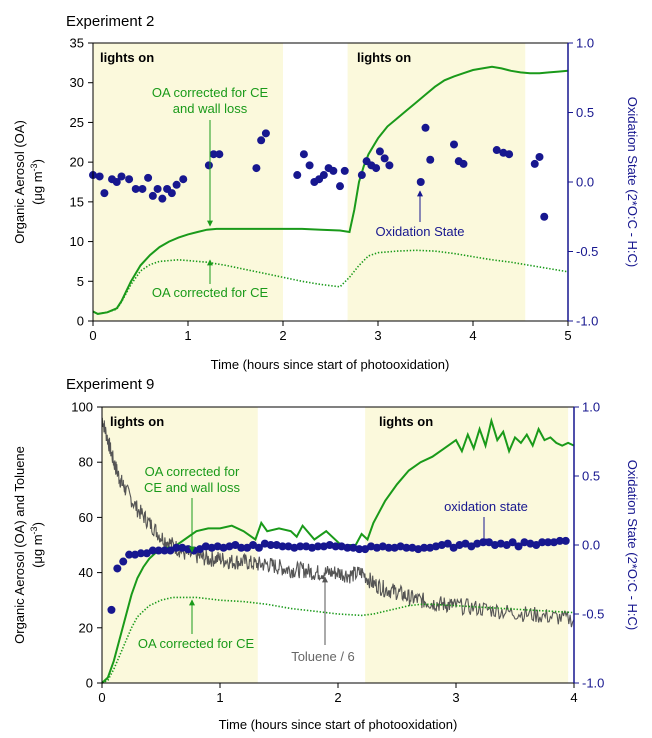 Image resolution: width=652 pixels, height=738 pixels. Describe the element at coordinates (330, 332) in the screenshot. I see `x-axis-ticks: 0 1 2 3 4 5` at that location.